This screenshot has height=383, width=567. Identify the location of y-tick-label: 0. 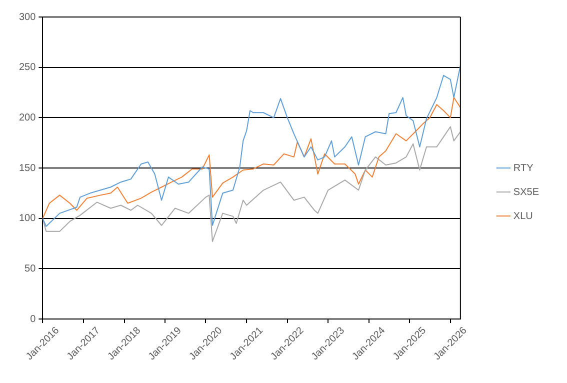
(33, 319).